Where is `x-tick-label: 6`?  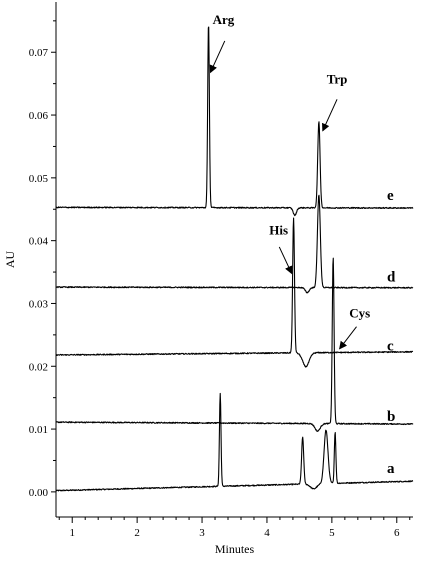 x-tick-label: 6 is located at coordinates (397, 533).